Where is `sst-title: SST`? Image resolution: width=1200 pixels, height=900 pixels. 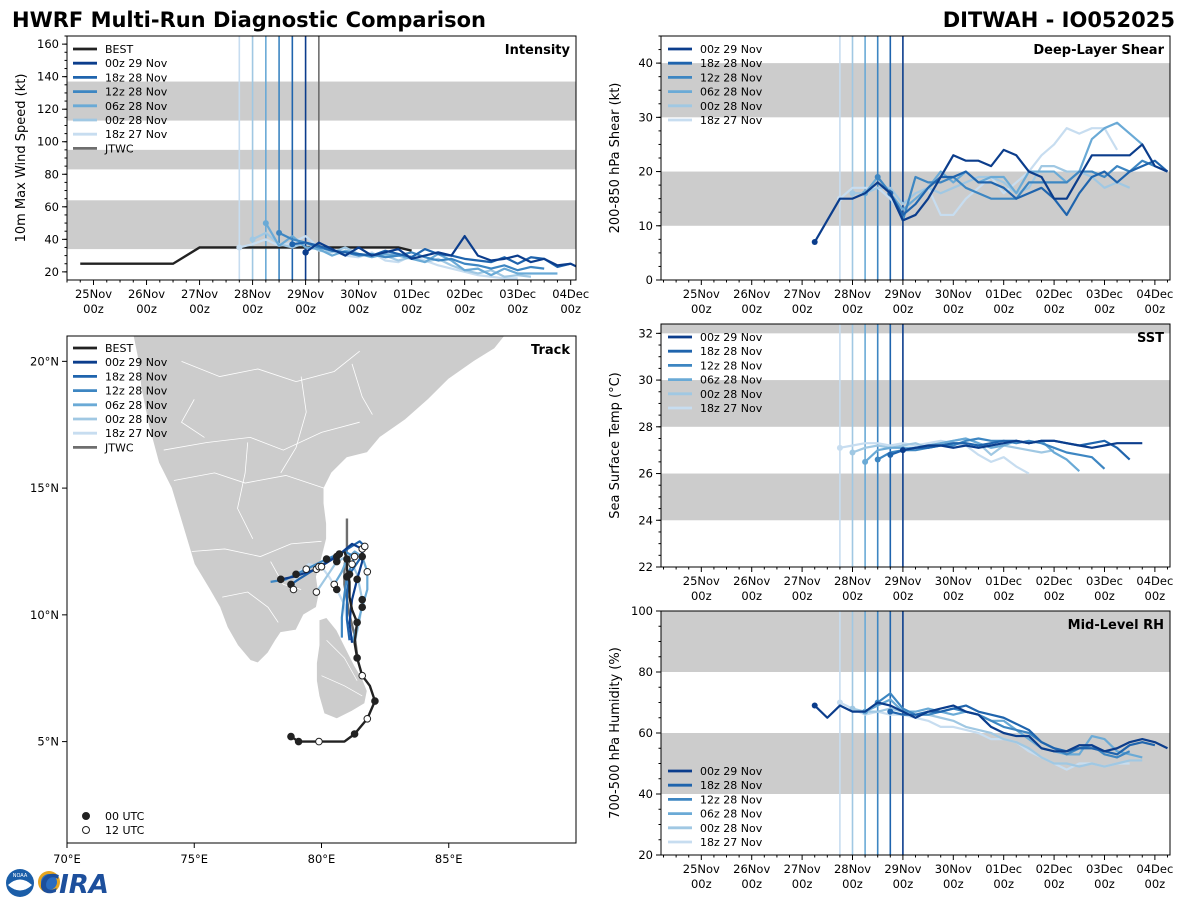
sst-title: SST is located at coordinates (1150, 338).